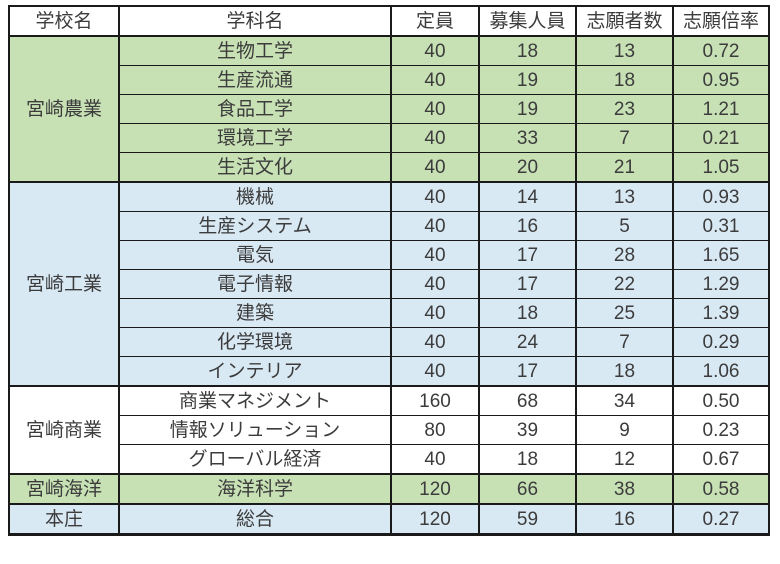  What do you see at coordinates (255, 226) in the screenshot?
I see `department-cell: 生産システム` at bounding box center [255, 226].